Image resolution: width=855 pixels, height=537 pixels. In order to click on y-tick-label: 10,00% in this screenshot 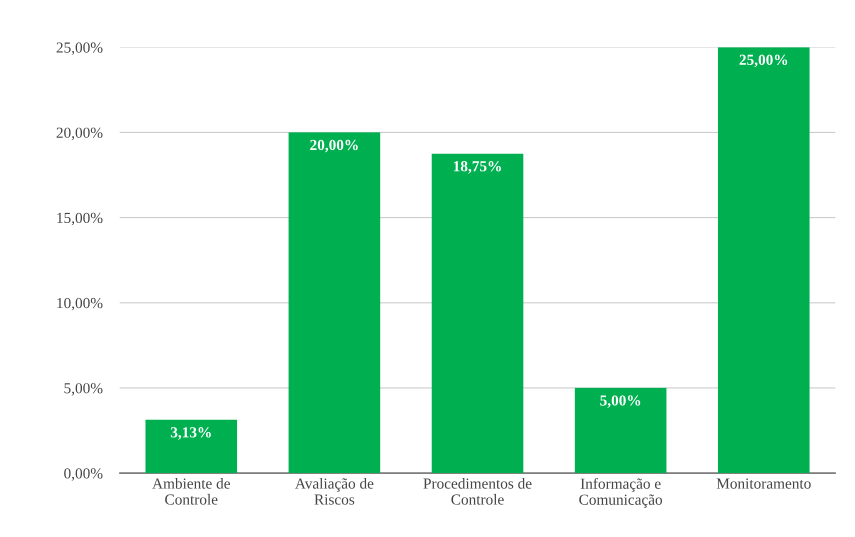, I will do `click(80, 304)`.